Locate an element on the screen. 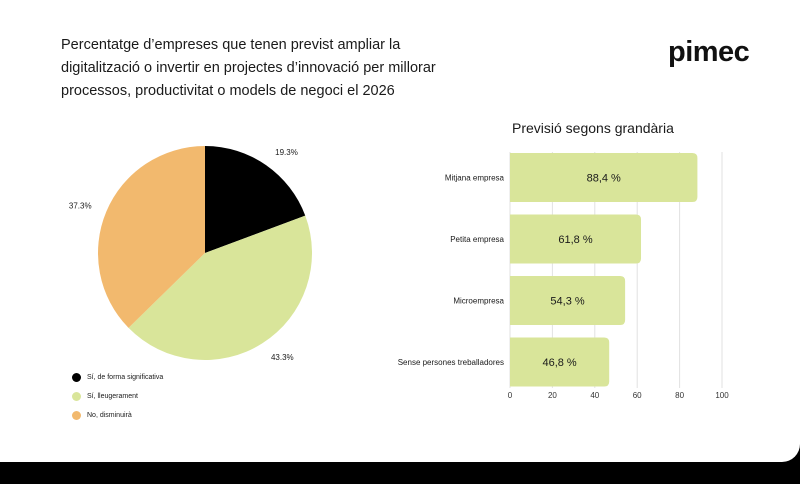  x-tick-label: 0 is located at coordinates (510, 395).